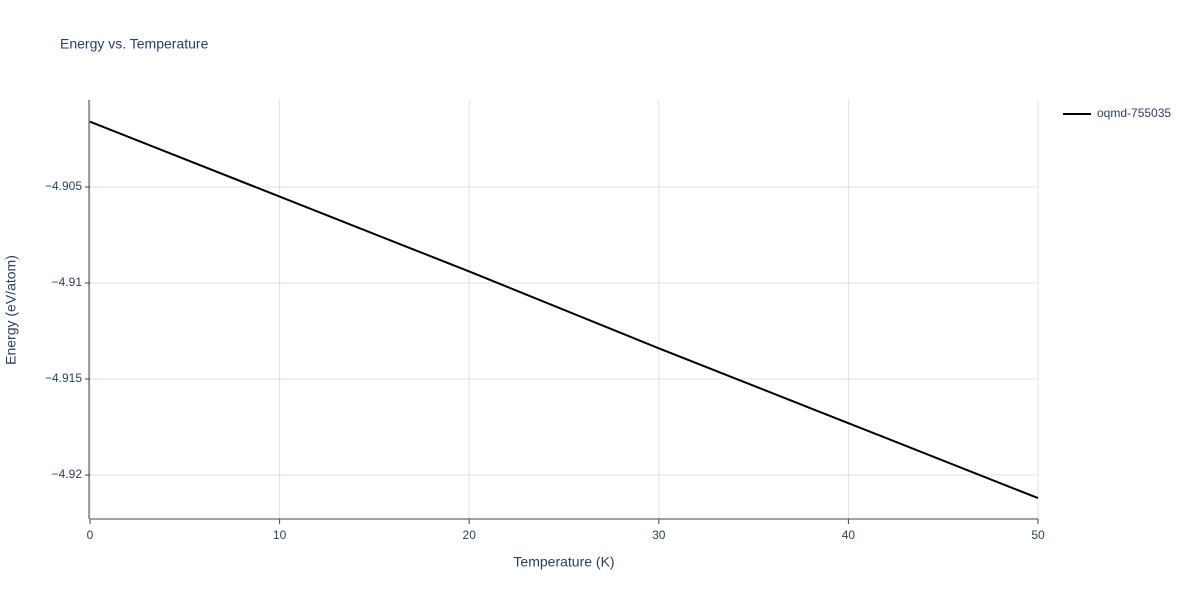 Image resolution: width=1200 pixels, height=600 pixels. Describe the element at coordinates (67, 474) in the screenshot. I see `y-tick-label: −4.92` at that location.